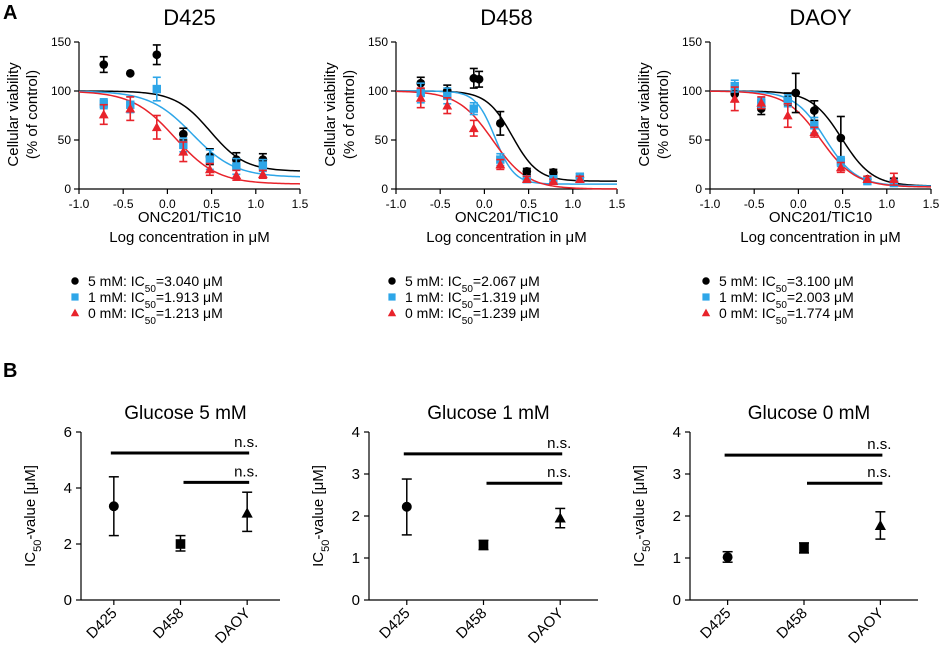  What do you see at coordinates (506, 17) in the screenshot?
I see `chart-title: D458` at bounding box center [506, 17].